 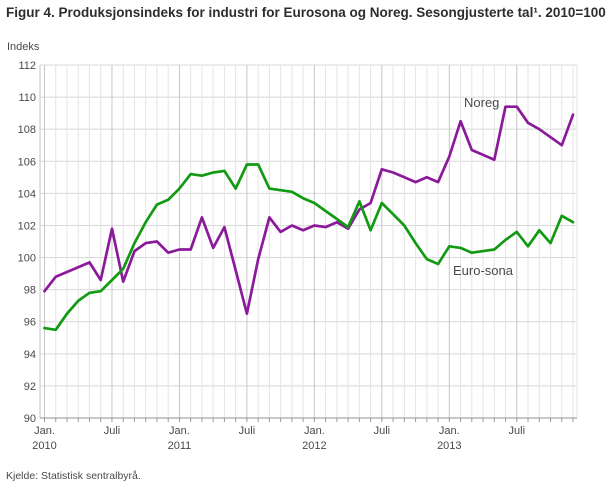 What do you see at coordinates (30, 291) in the screenshot?
I see `y-tick-label: 98` at bounding box center [30, 291].